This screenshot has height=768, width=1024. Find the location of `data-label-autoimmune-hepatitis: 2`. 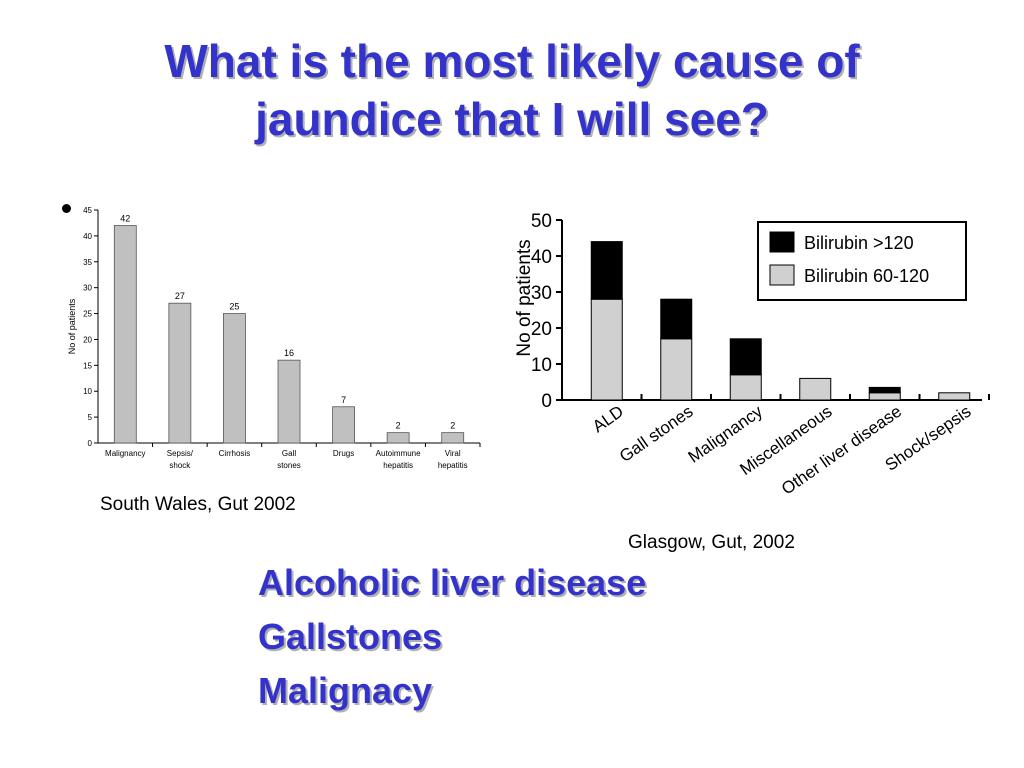

data-label-autoimmune-hepatitis: 2 is located at coordinates (398, 426).